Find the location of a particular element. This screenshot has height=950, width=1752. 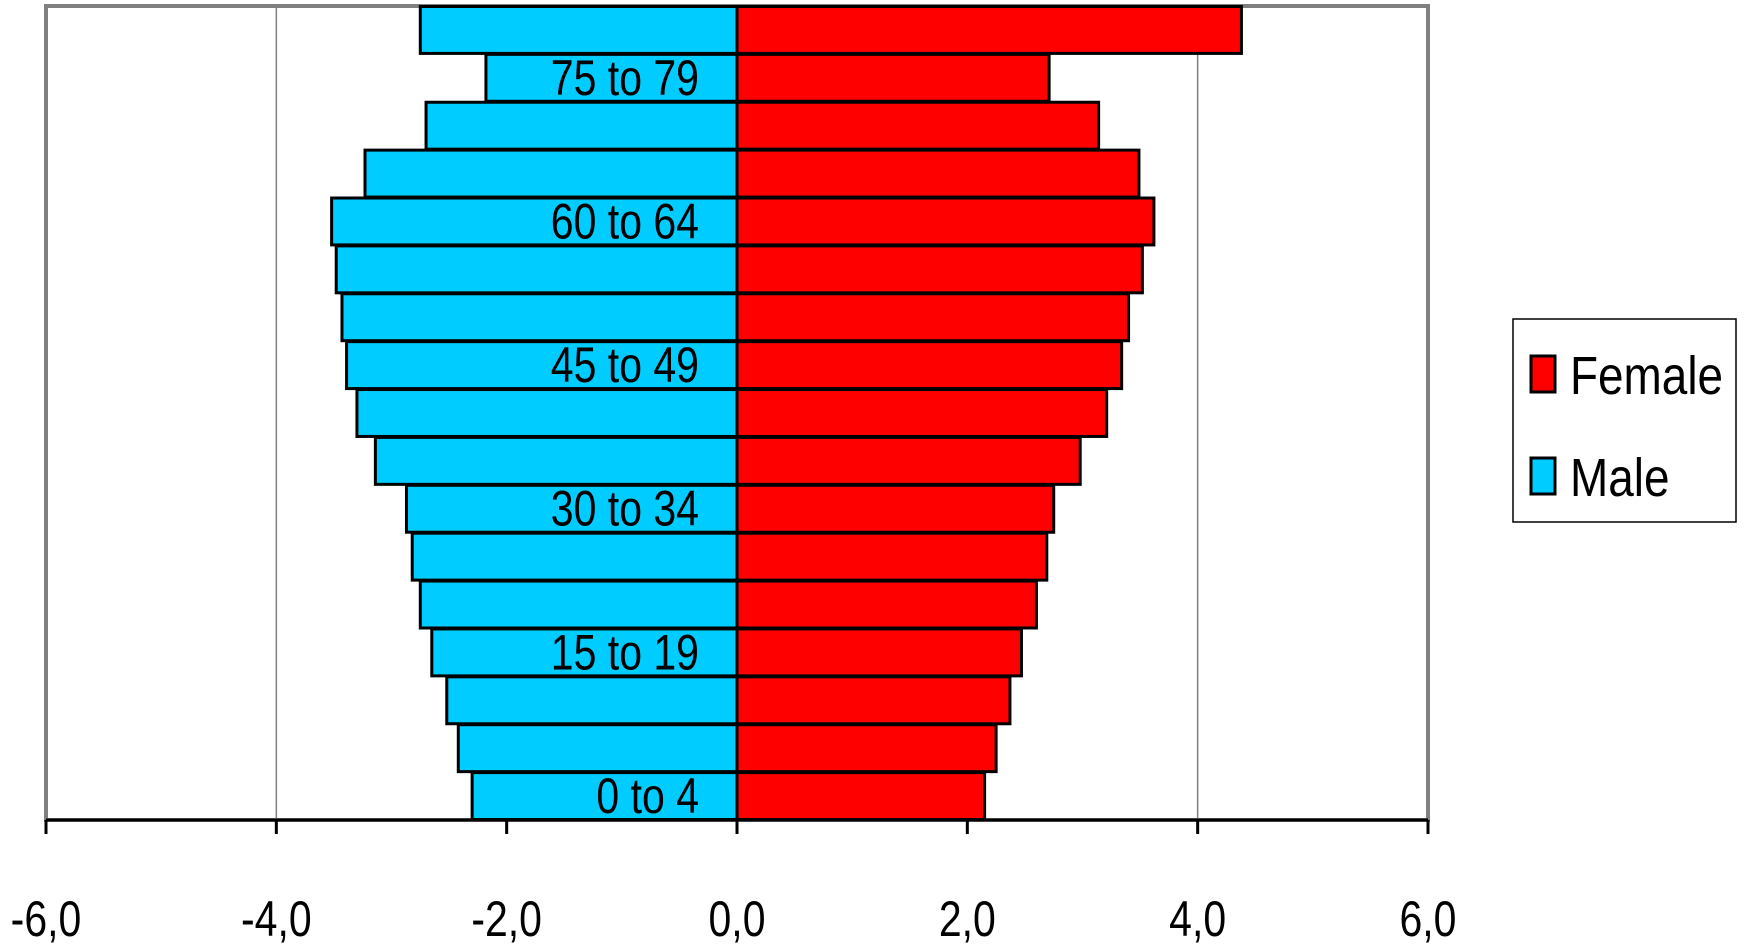

x-axis: -6,0 -4,0 -2,0 0,0 2,0 4,0 6,0 is located at coordinates (734, 882).